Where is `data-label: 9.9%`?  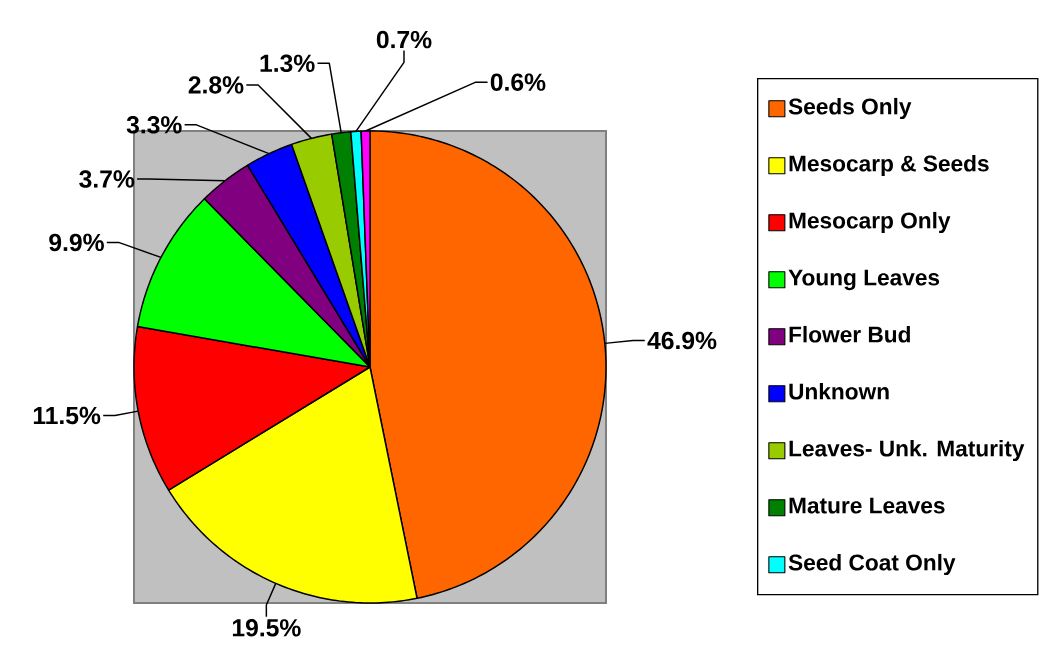
data-label: 9.9% is located at coordinates (76, 242).